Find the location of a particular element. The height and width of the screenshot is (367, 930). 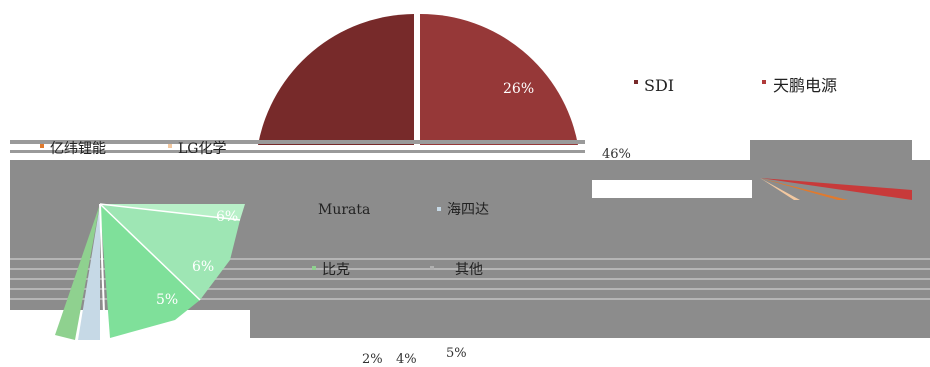

bottom-labels: 2% 4% 5% is located at coordinates (414, 356).